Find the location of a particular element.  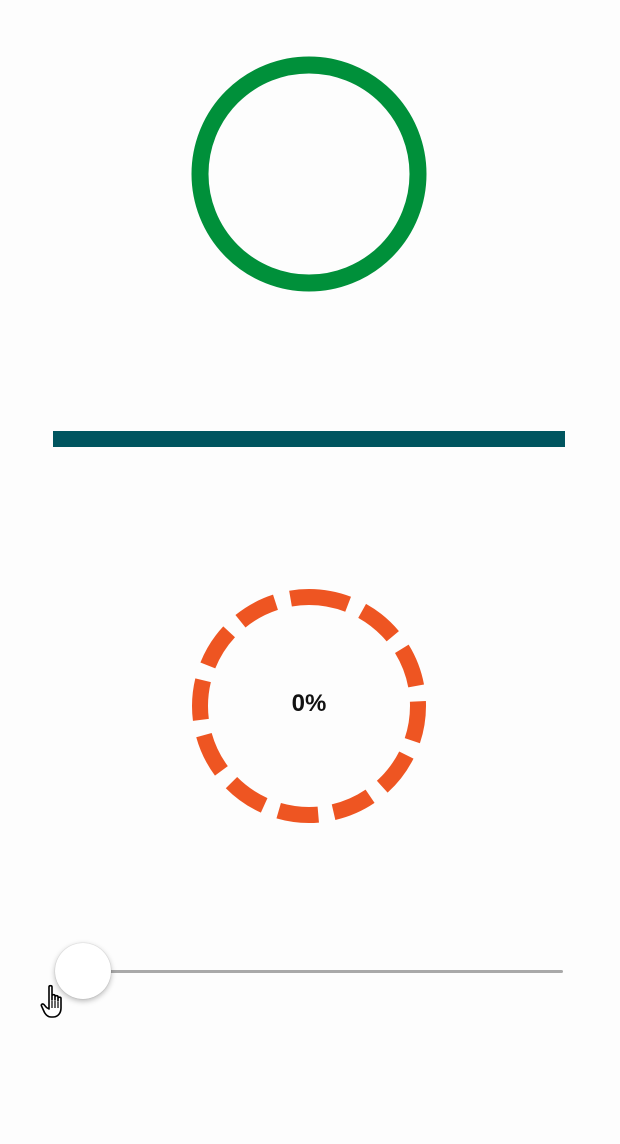

dashed-circular-progress: 0% is located at coordinates (309, 706).